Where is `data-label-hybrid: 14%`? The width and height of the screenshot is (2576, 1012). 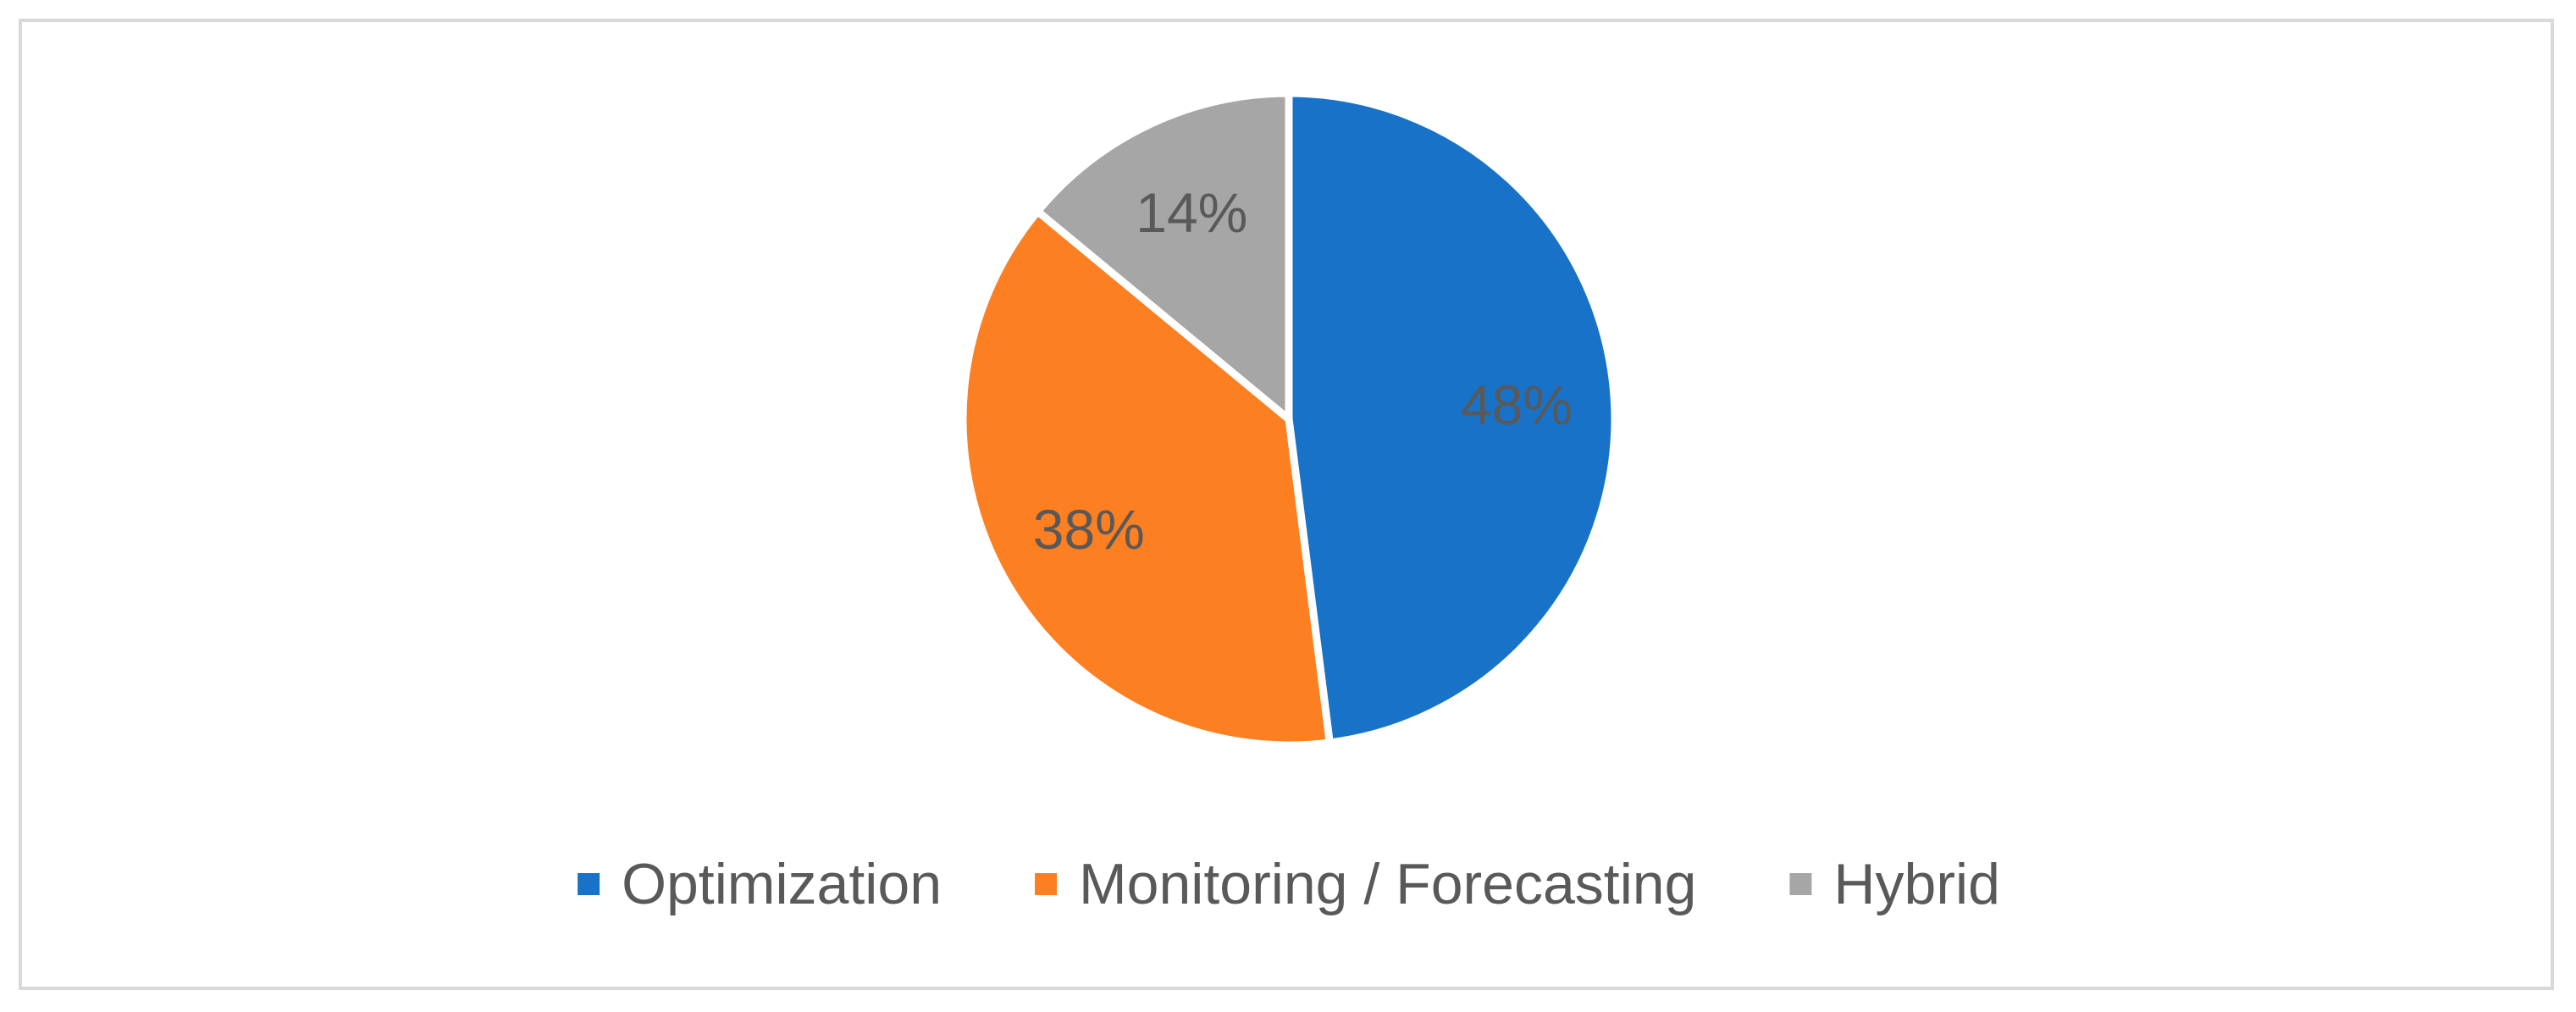
data-label-hybrid: 14% is located at coordinates (1191, 212).